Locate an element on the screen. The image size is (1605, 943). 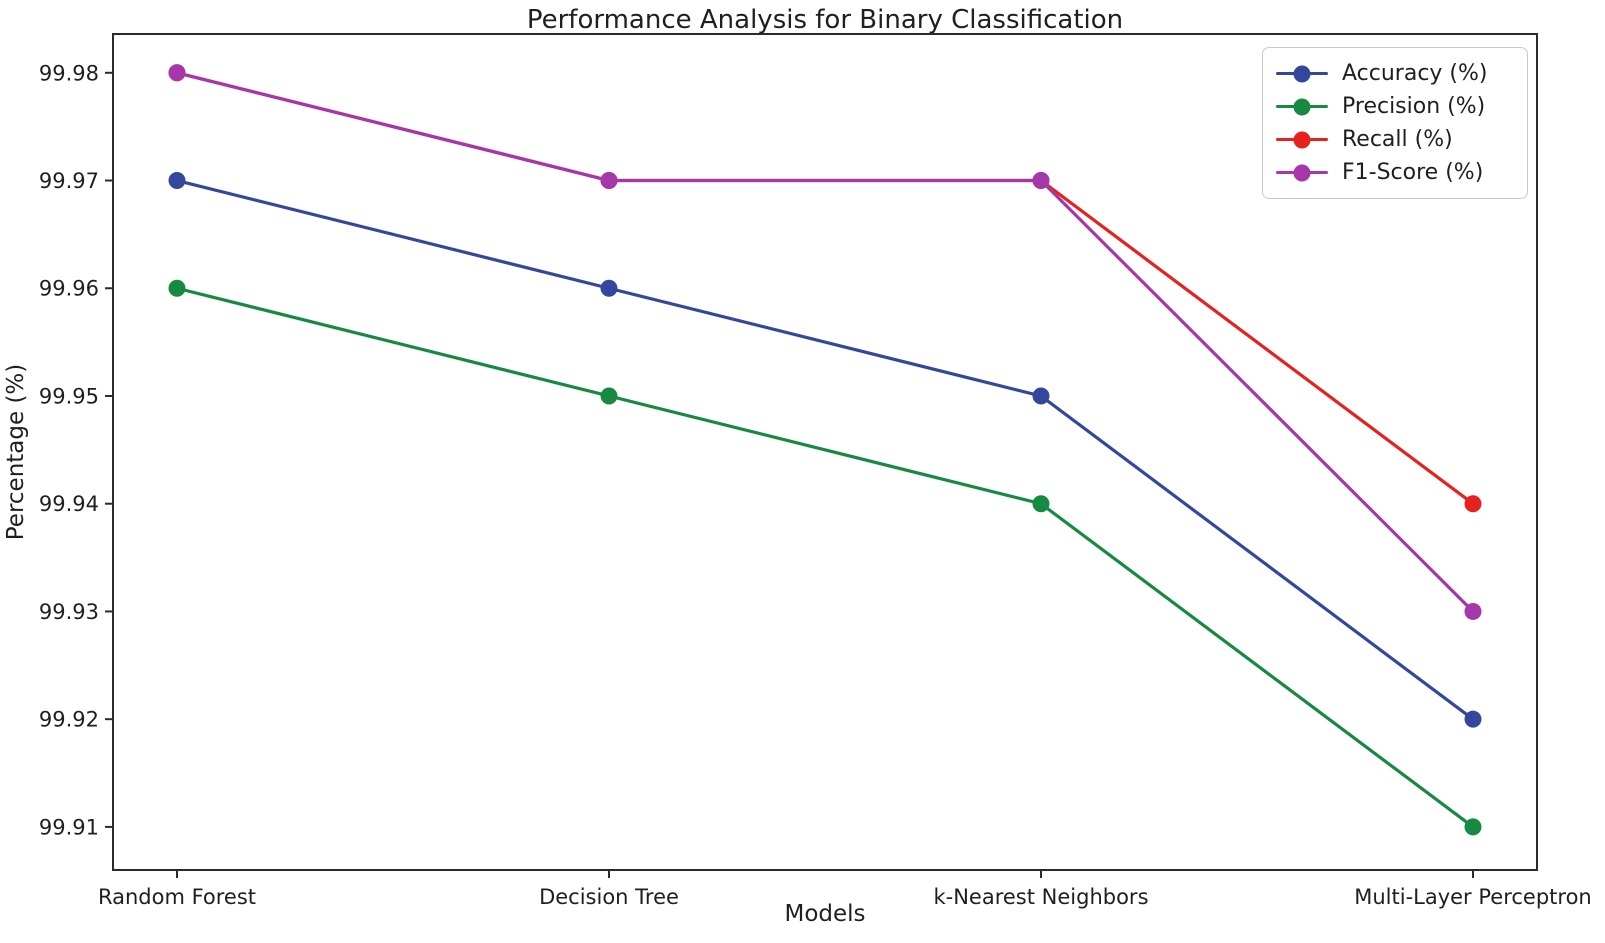
y-tick-label: 99.94 is located at coordinates (69, 504).